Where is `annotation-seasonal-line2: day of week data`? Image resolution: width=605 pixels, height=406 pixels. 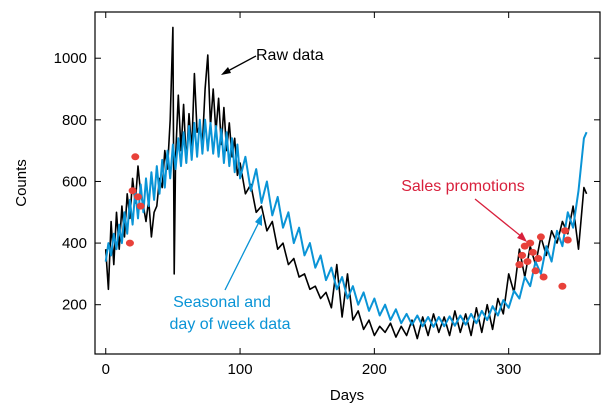
annotation-seasonal-line2: day of week data is located at coordinates (230, 324).